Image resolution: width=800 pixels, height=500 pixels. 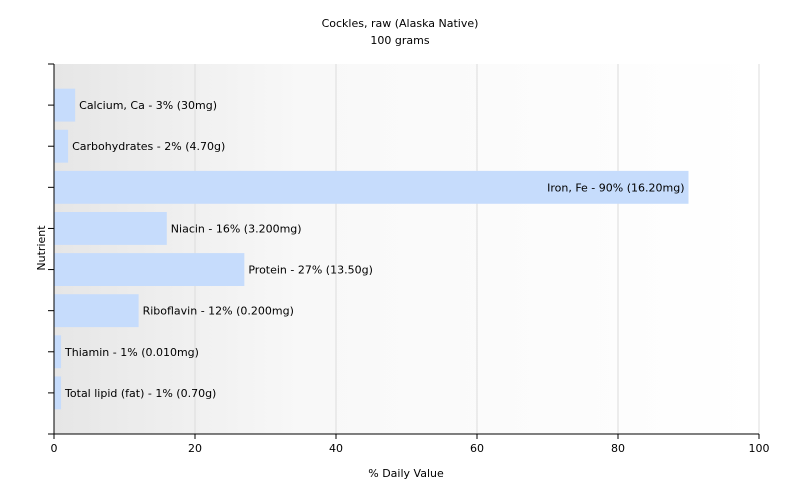 What do you see at coordinates (41, 248) in the screenshot?
I see `y-axis-label: Nutrient` at bounding box center [41, 248].